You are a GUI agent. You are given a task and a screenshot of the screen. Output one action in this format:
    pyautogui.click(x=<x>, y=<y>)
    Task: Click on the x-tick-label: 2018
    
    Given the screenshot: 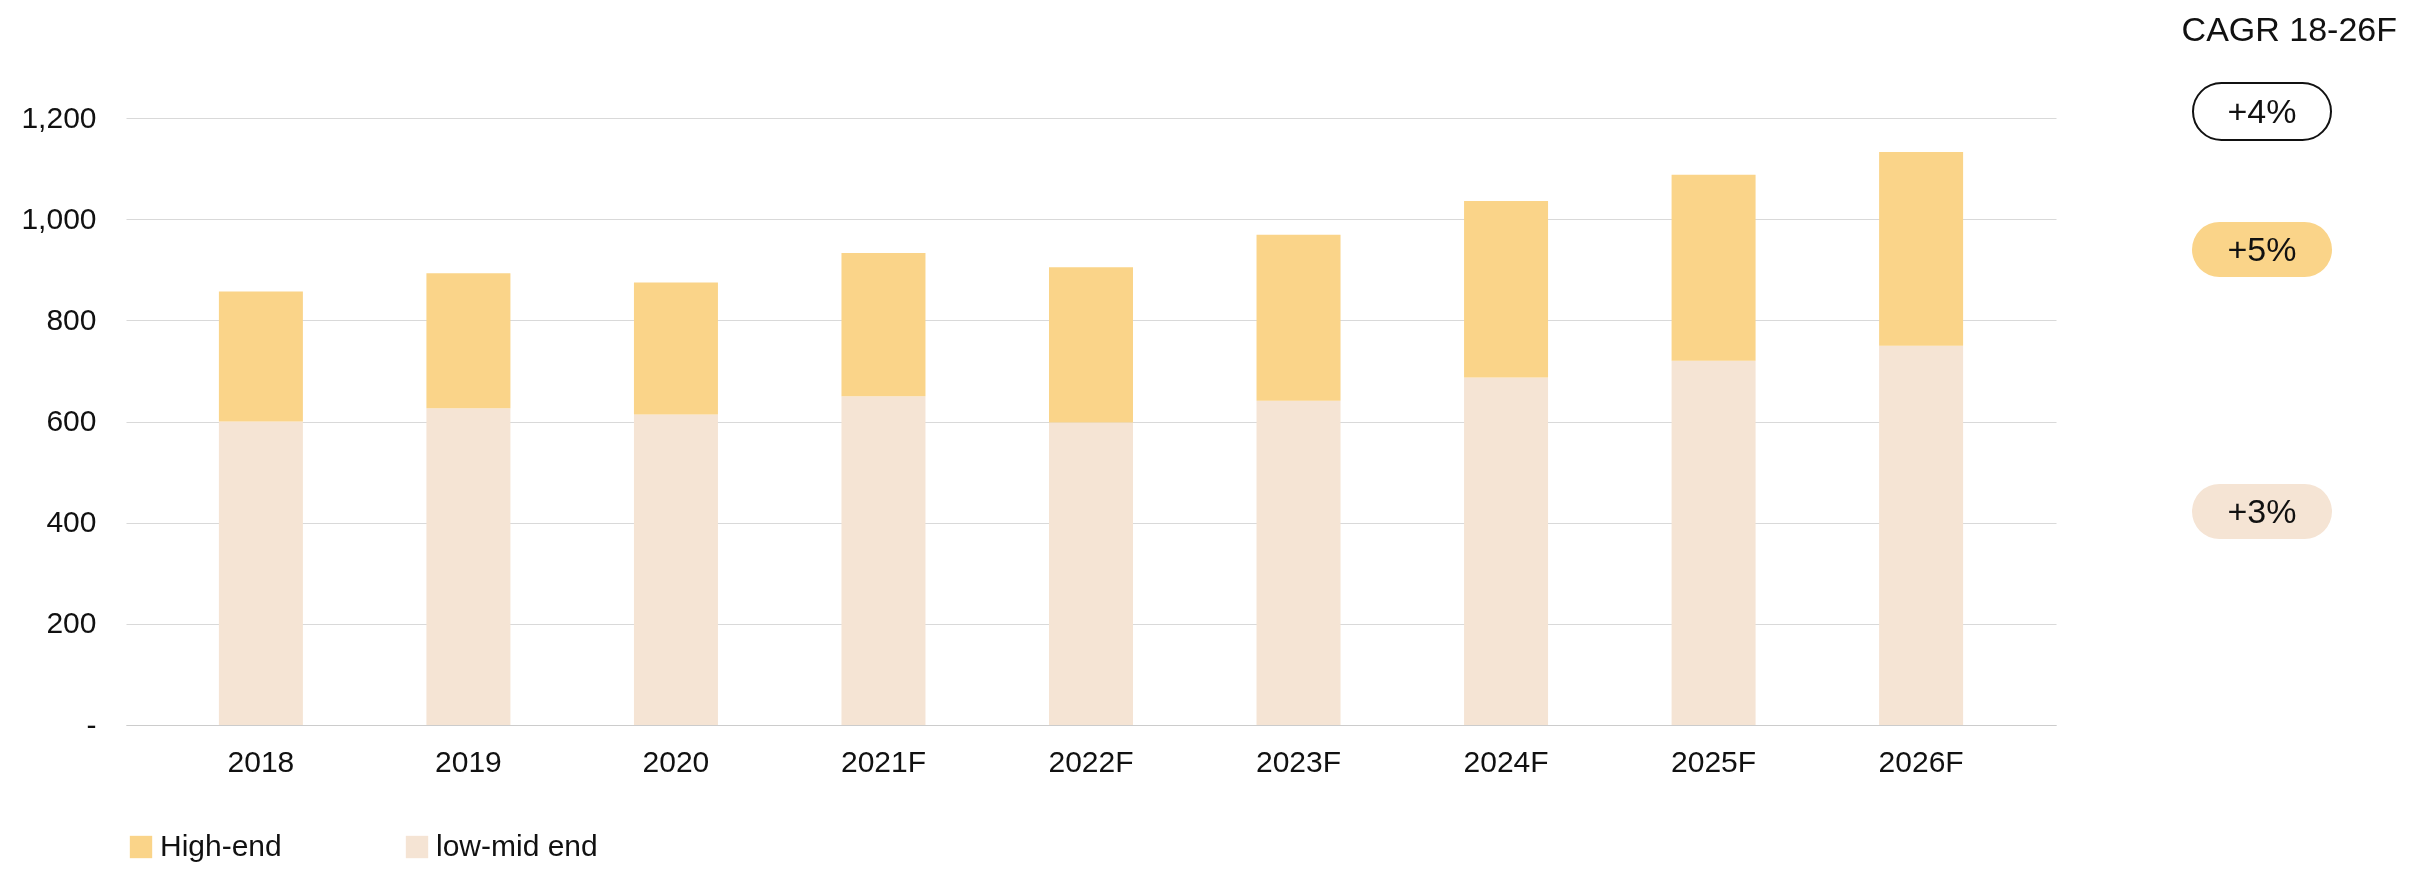 What is the action you would take?
    pyautogui.click(x=261, y=761)
    